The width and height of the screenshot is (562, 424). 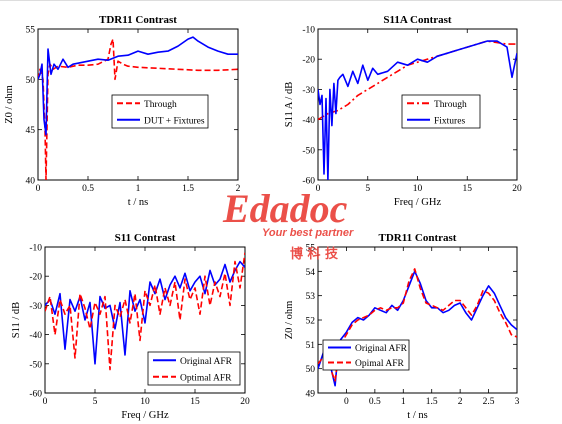 What do you see at coordinates (311, 273) in the screenshot?
I see `y-tick-label: 54` at bounding box center [311, 273].